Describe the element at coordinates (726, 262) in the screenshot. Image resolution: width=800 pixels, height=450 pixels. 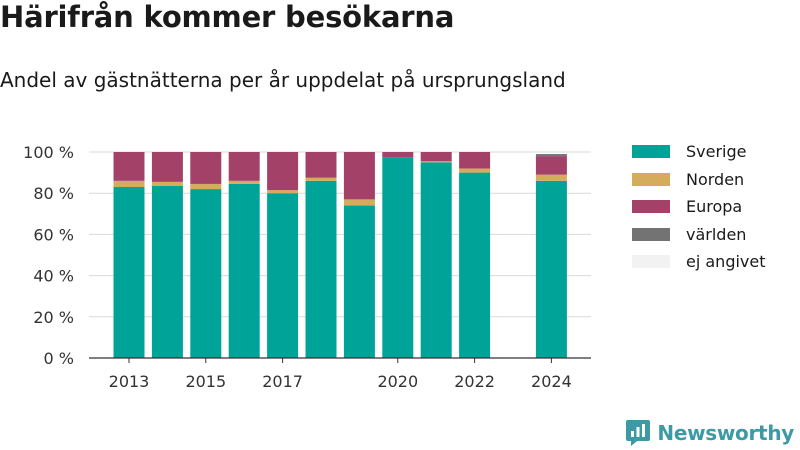
I see `legend-label: ej angivet` at that location.